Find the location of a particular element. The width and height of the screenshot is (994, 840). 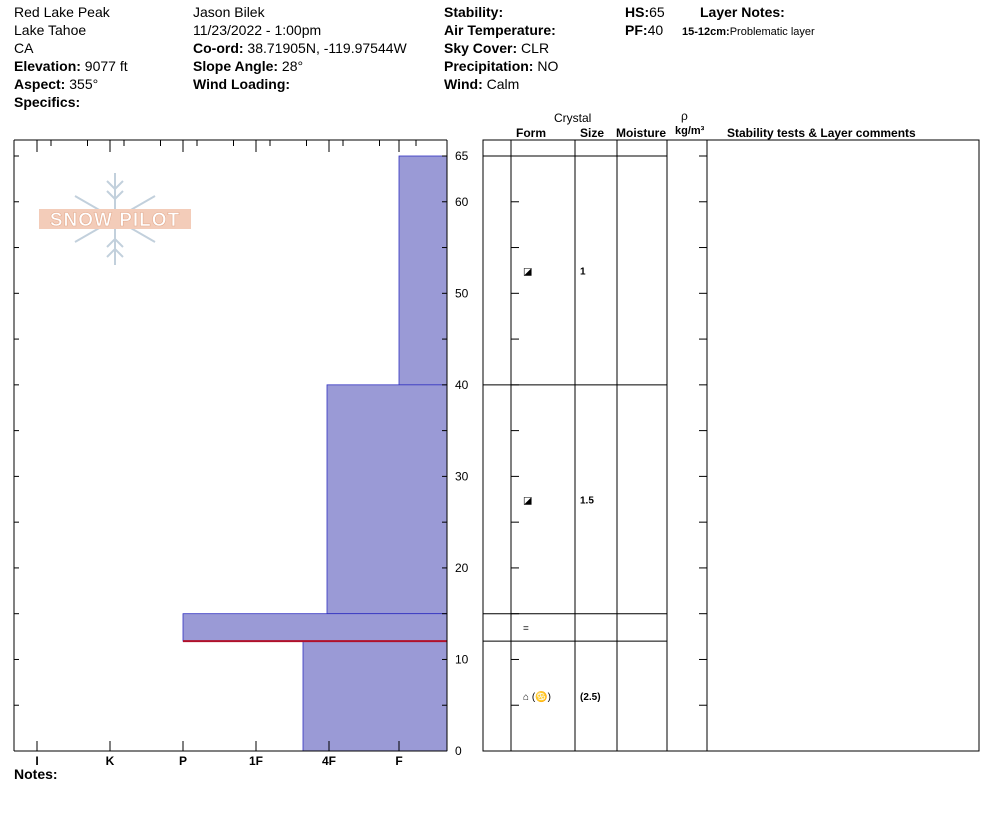

layer-note-text: Problematic layer is located at coordinates (772, 32).